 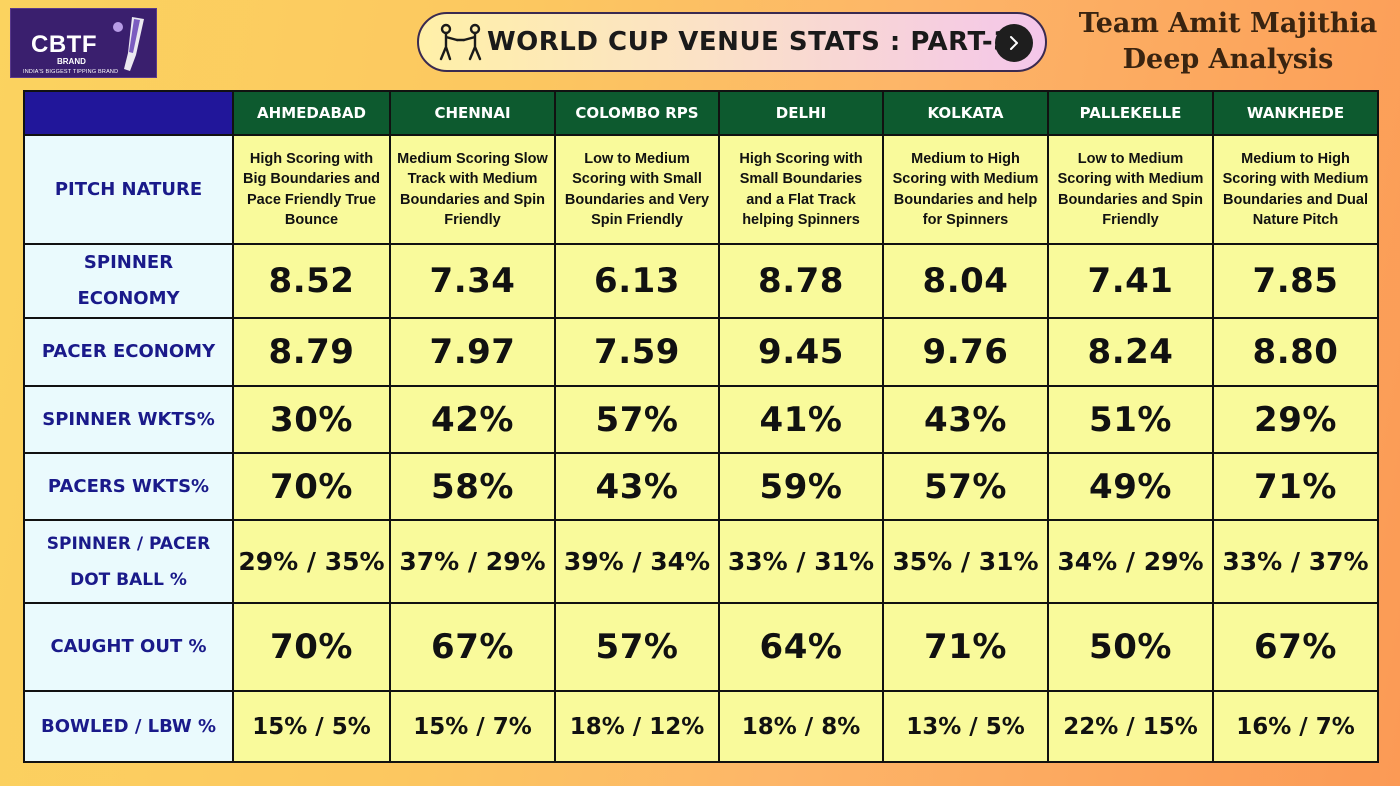 What do you see at coordinates (128, 281) in the screenshot?
I see `row-label: SPINNER ECONOMY` at bounding box center [128, 281].